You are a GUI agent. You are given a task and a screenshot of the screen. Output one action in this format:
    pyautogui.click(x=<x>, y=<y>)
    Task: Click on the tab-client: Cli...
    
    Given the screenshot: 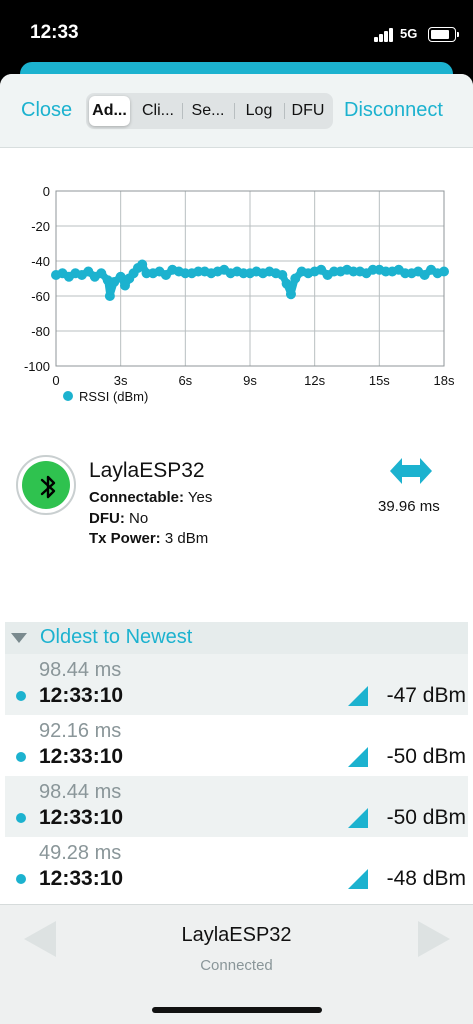 What is the action you would take?
    pyautogui.click(x=158, y=110)
    